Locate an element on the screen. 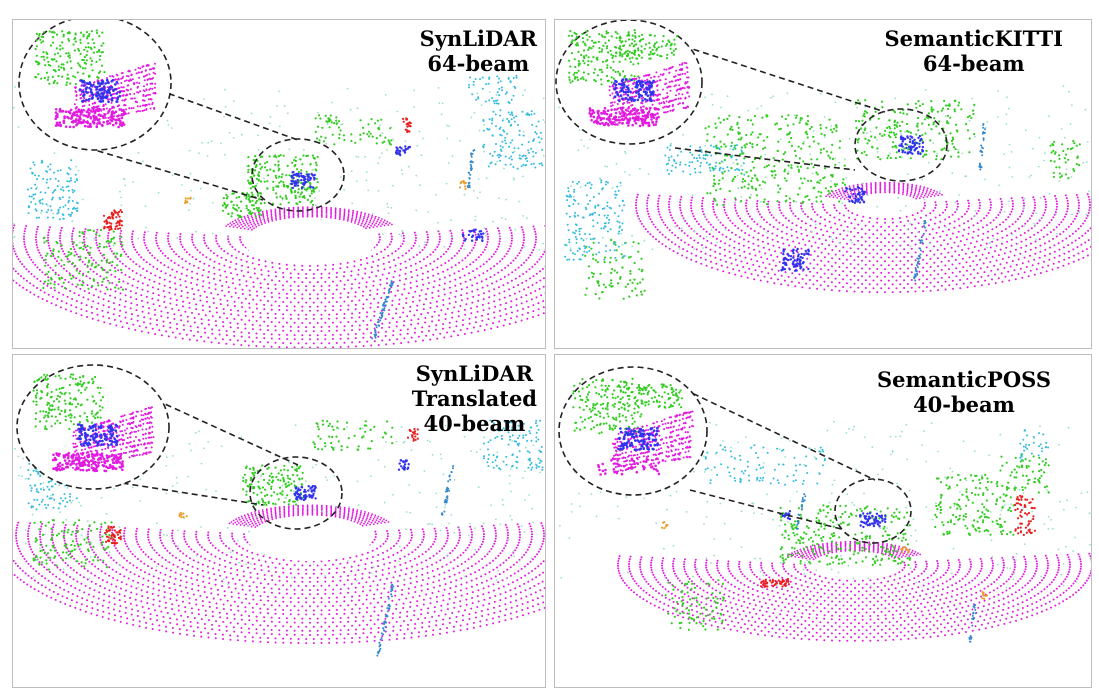  translated-tag: Translated is located at coordinates (474, 398).